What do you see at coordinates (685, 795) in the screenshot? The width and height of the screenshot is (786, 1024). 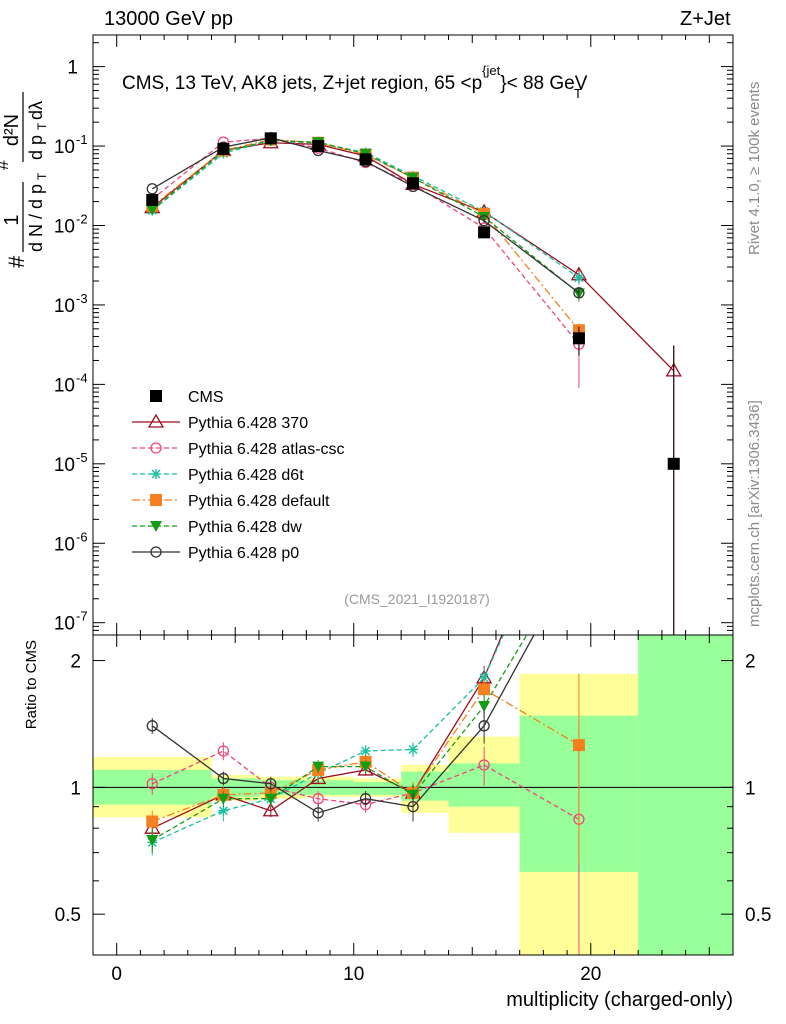 I see `band-inner` at bounding box center [685, 795].